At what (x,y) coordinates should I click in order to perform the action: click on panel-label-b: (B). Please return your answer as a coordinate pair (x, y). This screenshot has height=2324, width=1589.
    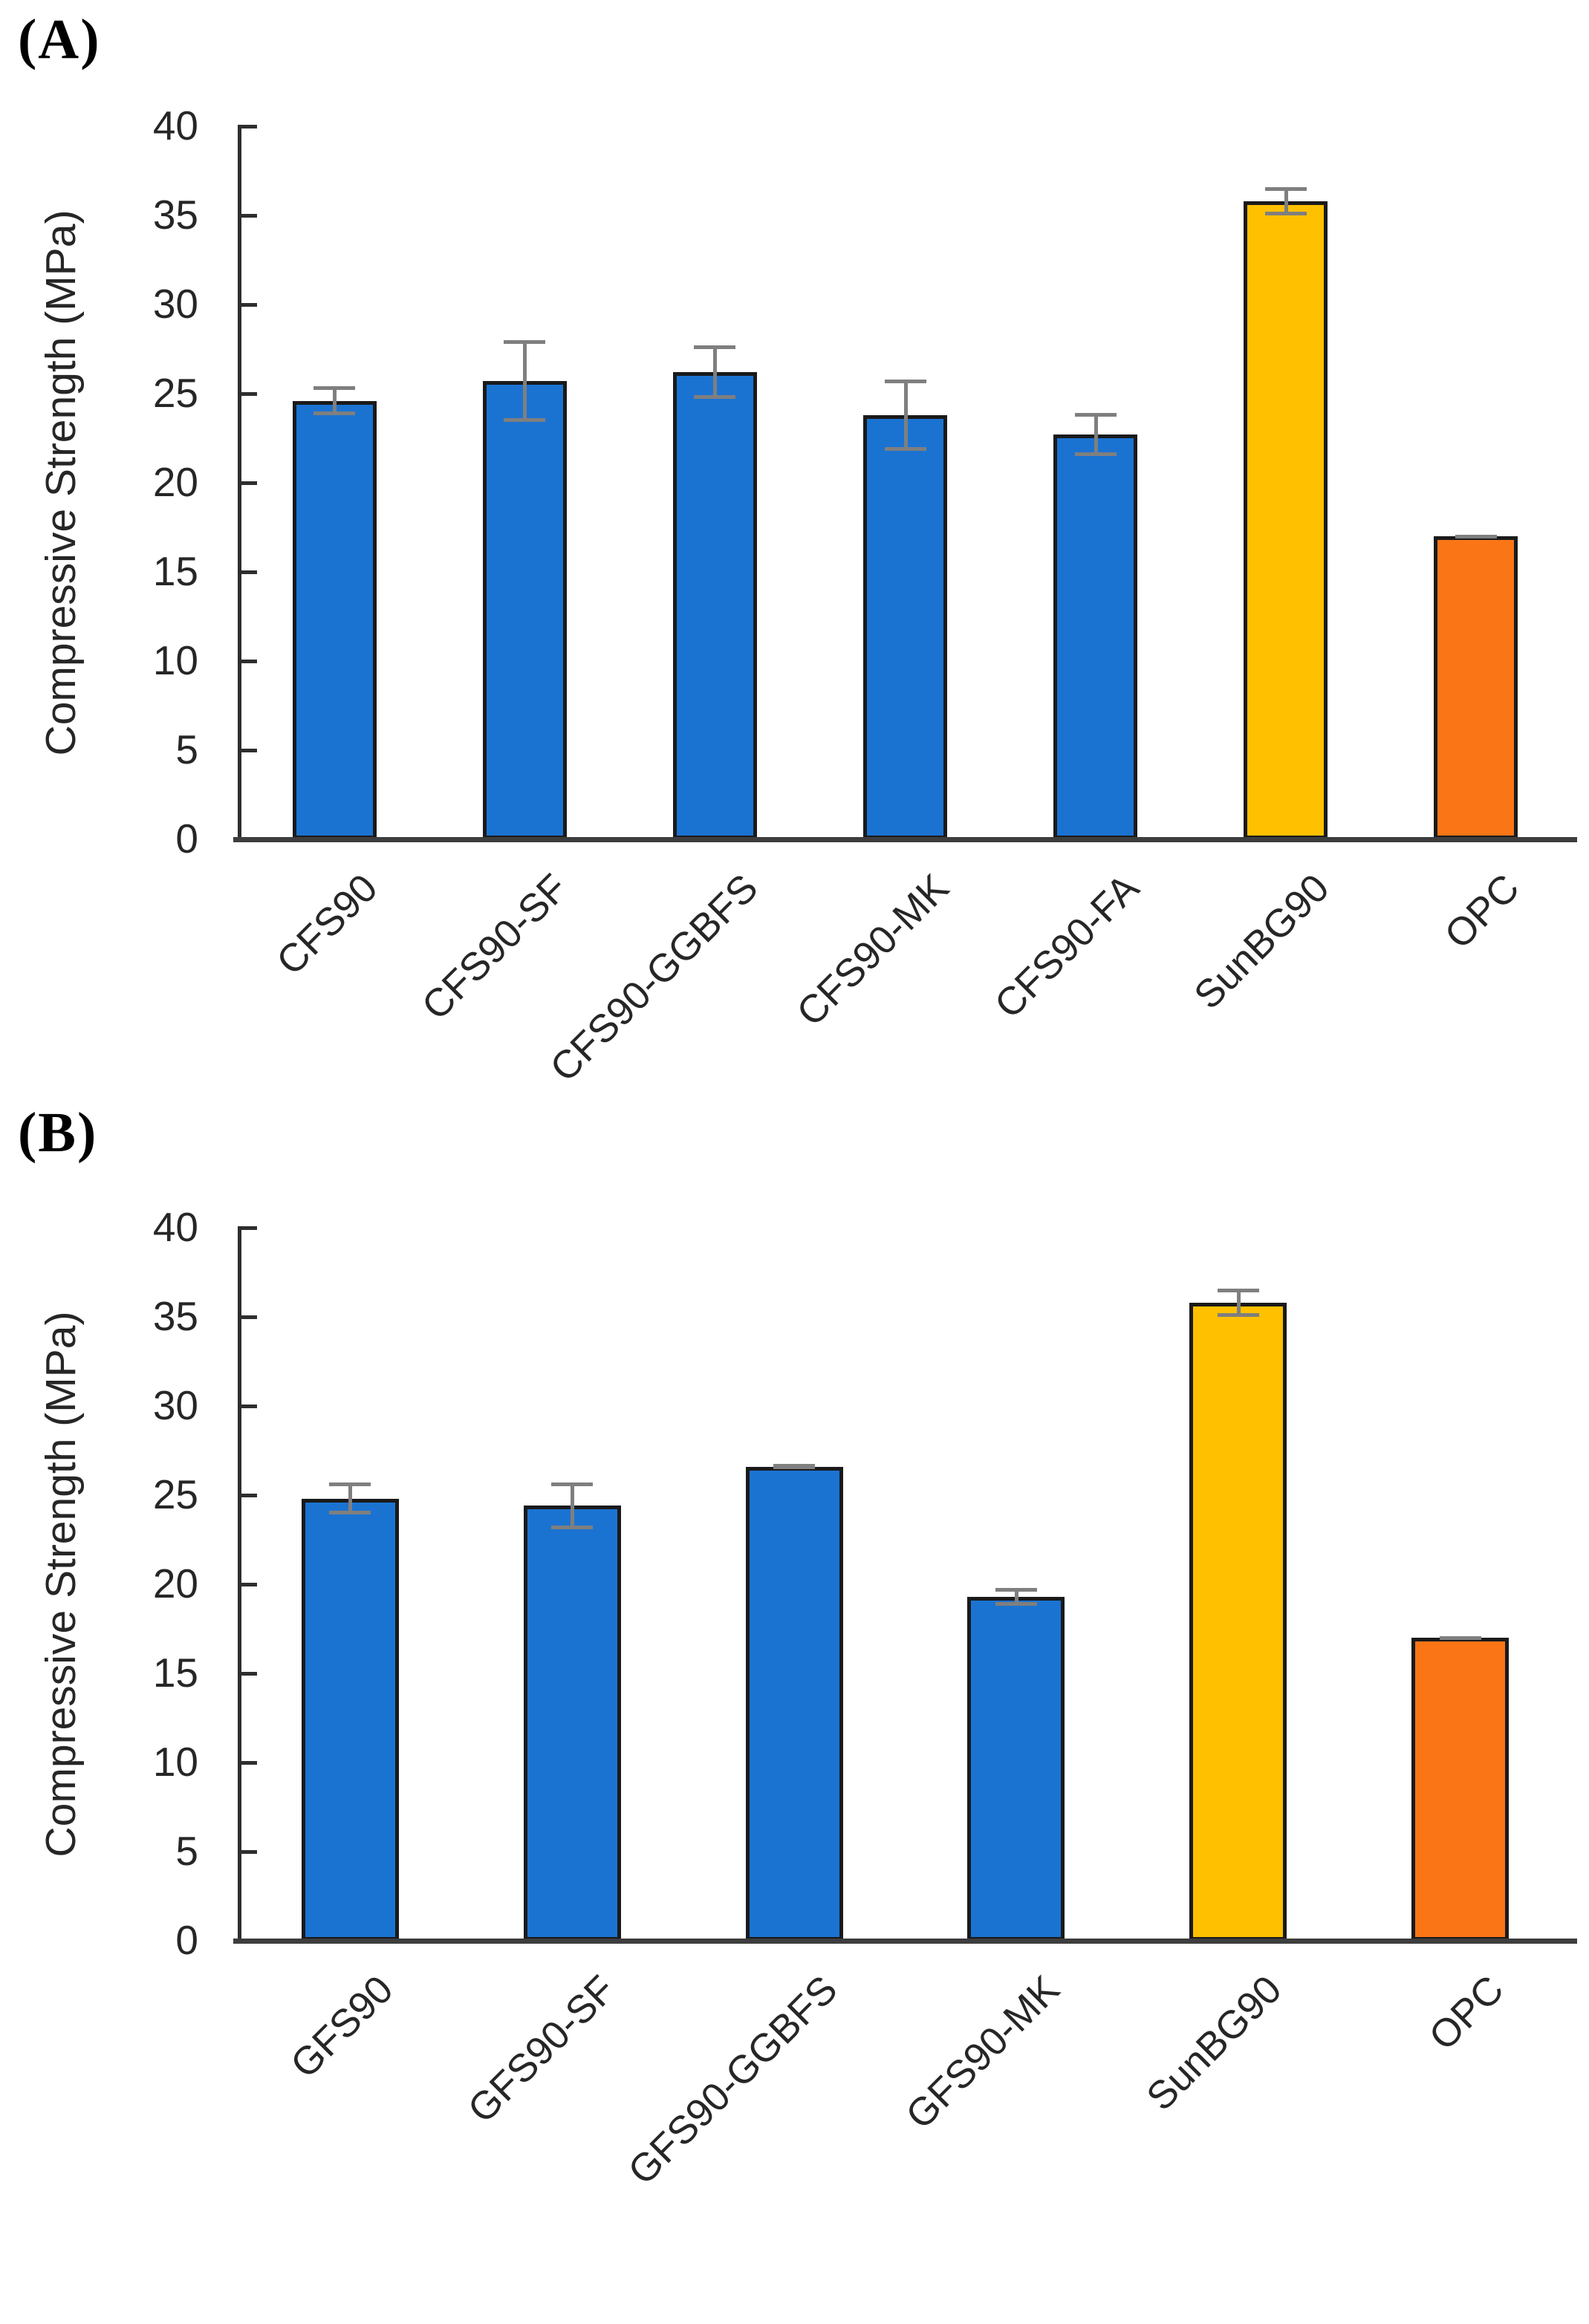
    Looking at the image, I should click on (58, 1132).